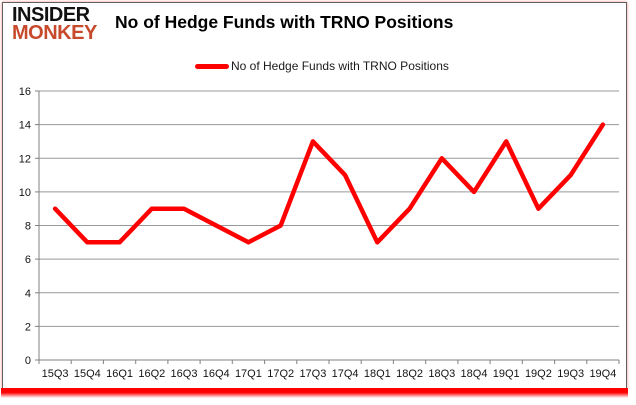 Image resolution: width=636 pixels, height=405 pixels. Describe the element at coordinates (345, 374) in the screenshot. I see `svg-text: 17Q4` at that location.